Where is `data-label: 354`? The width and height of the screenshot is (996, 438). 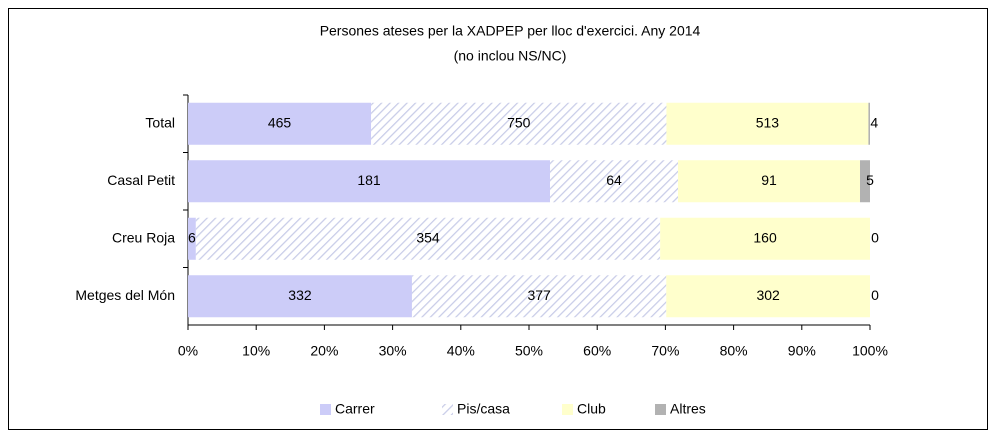
data-label: 354 is located at coordinates (428, 237).